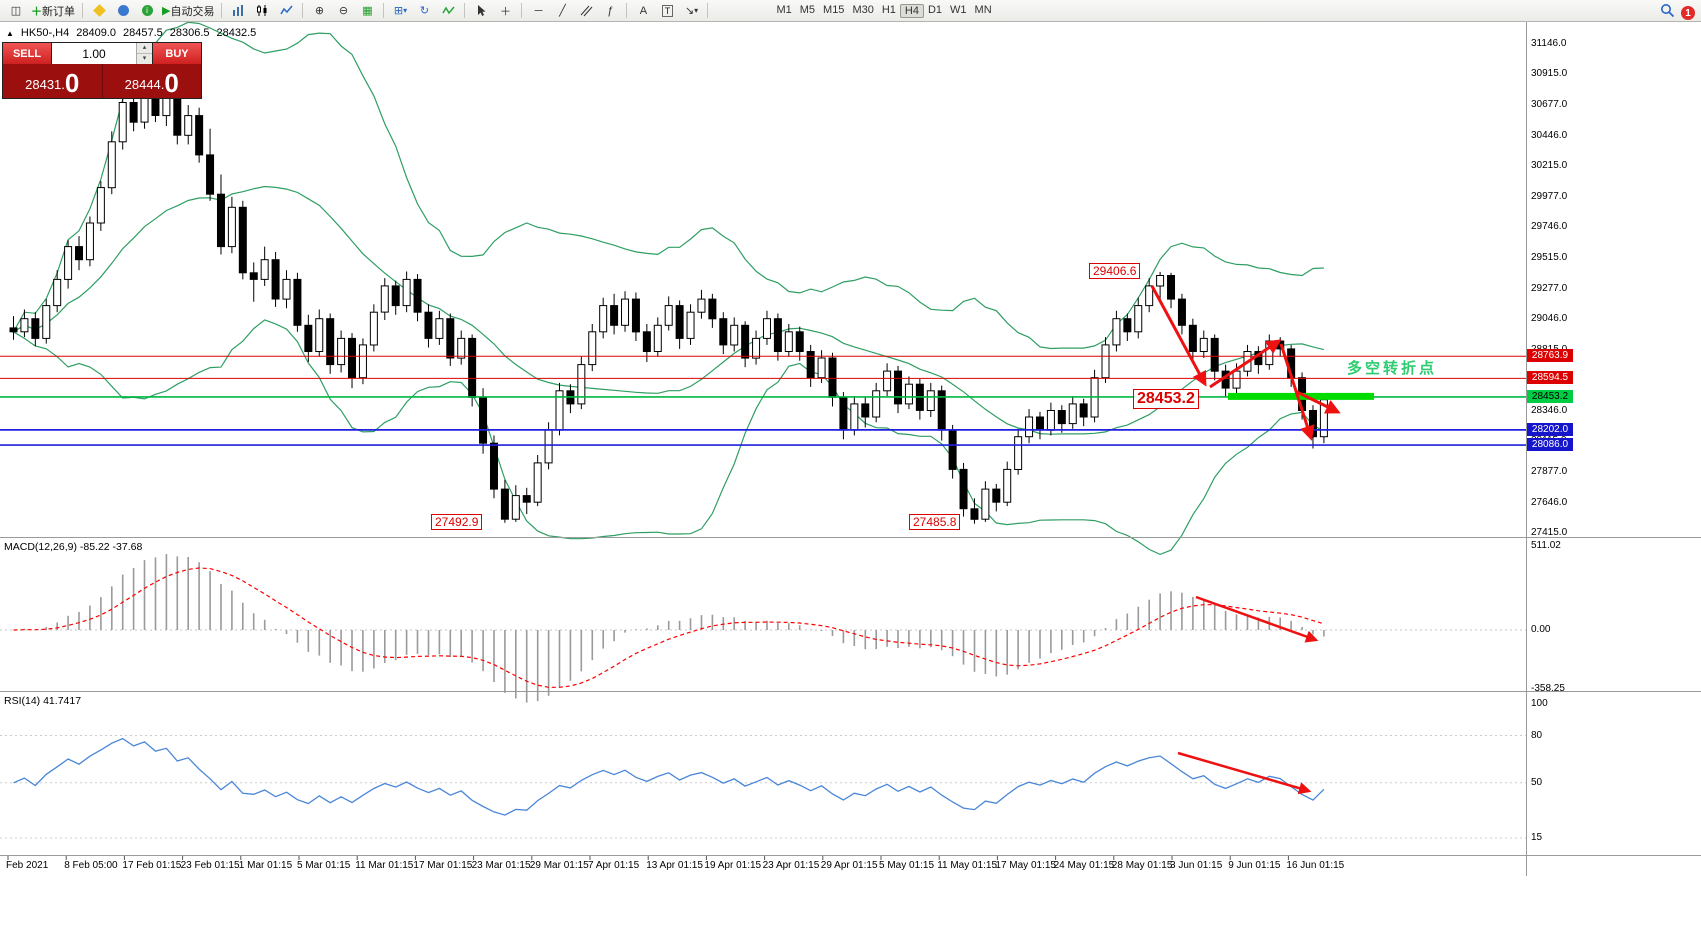 Image resolution: width=1701 pixels, height=948 pixels. I want to click on rsi-axis-label: 15, so click(1537, 837).